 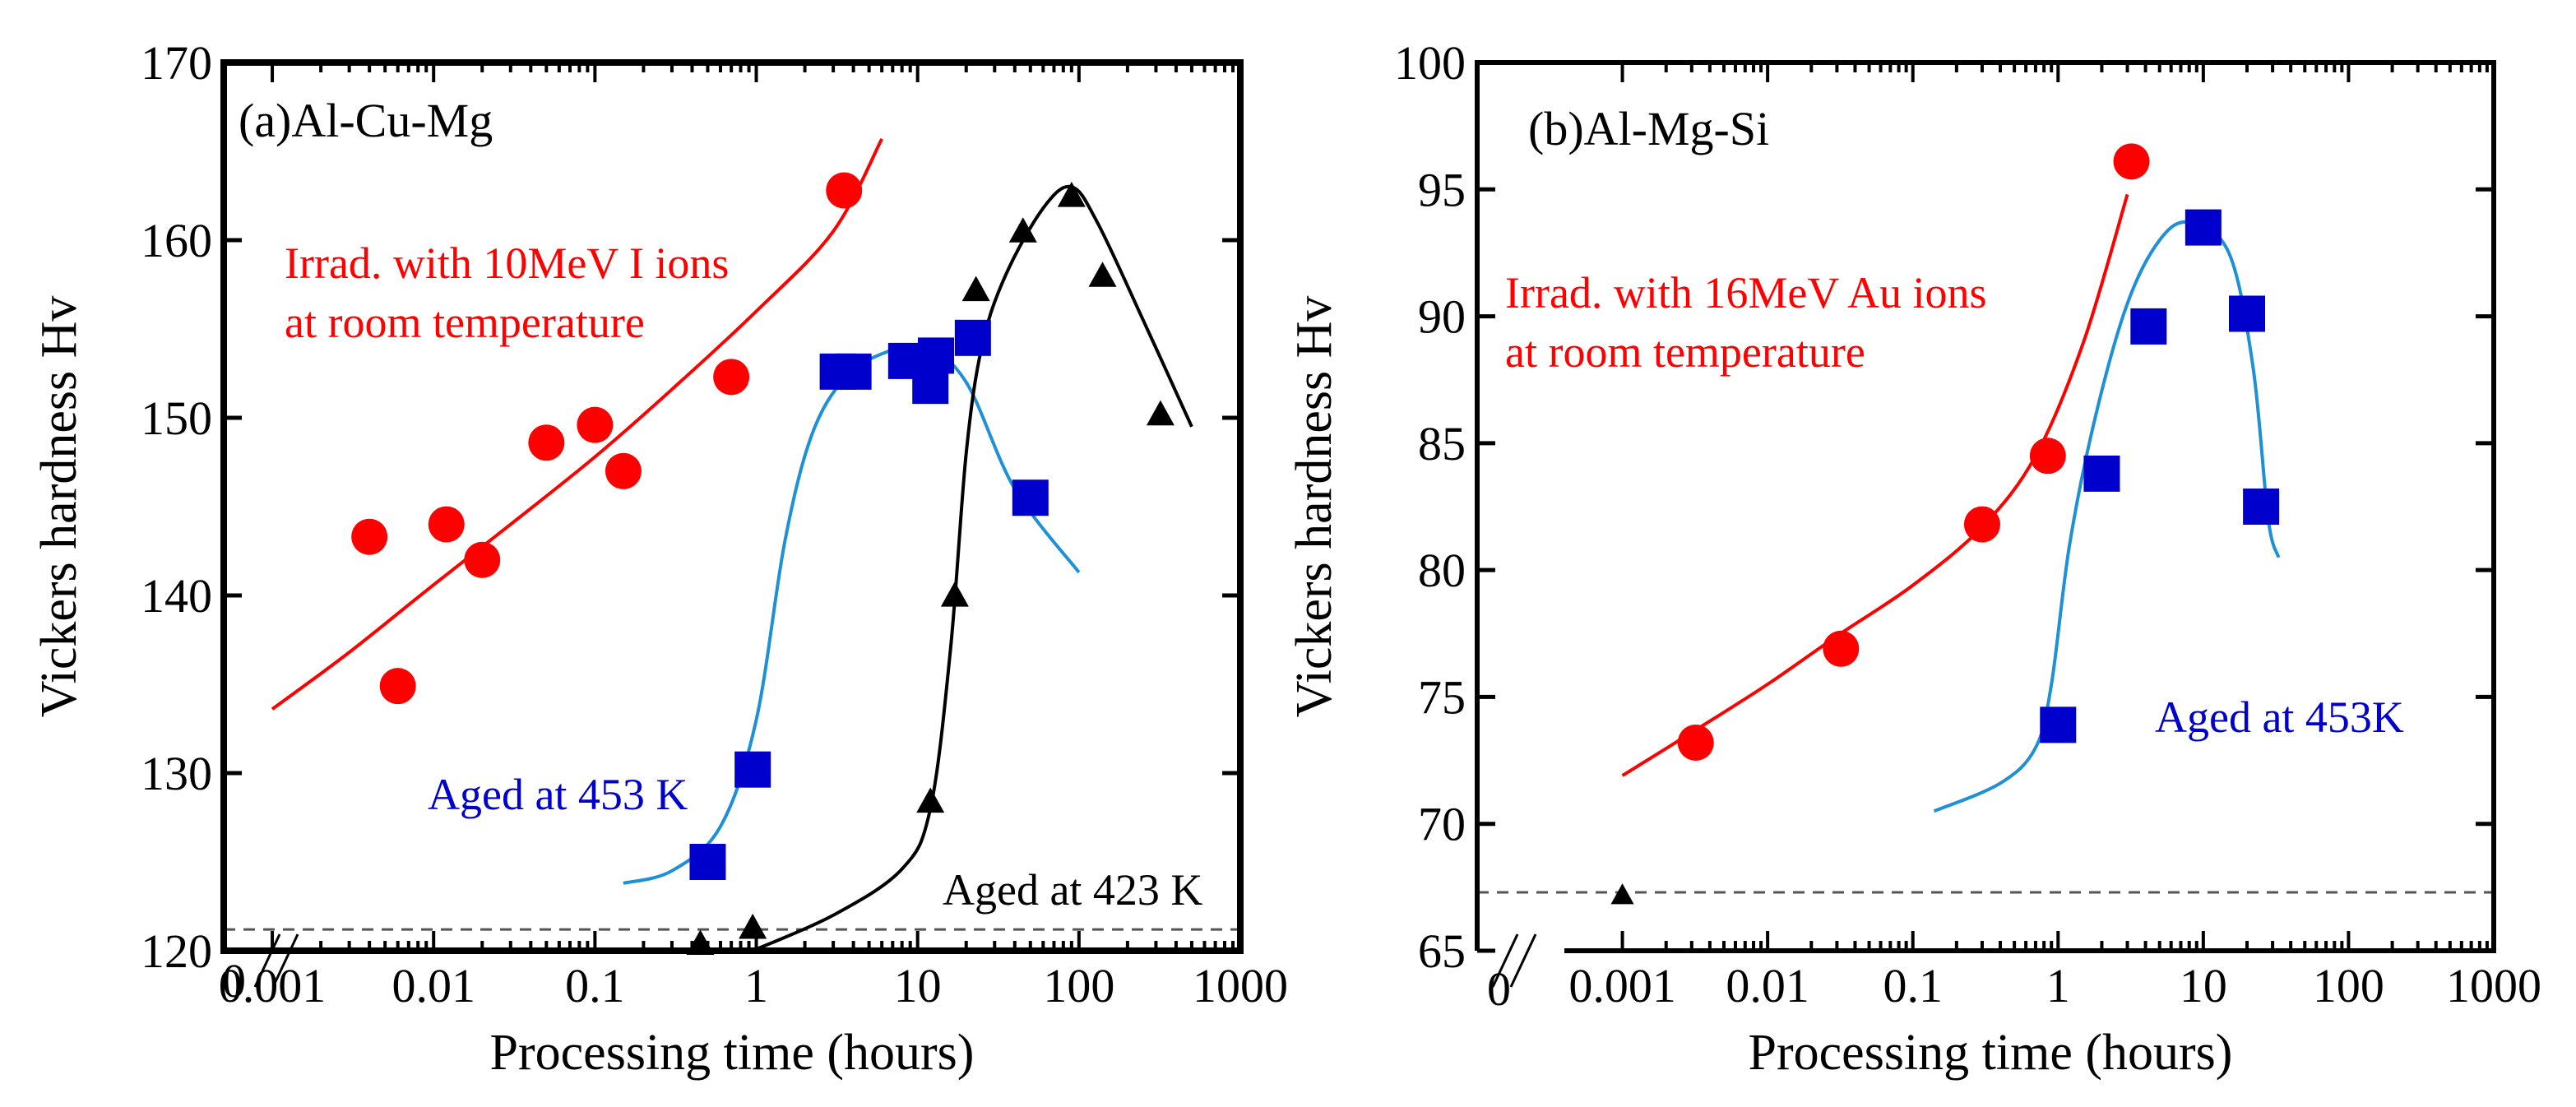 I want to click on panel-a-ytick-label: 130, so click(x=177, y=773).